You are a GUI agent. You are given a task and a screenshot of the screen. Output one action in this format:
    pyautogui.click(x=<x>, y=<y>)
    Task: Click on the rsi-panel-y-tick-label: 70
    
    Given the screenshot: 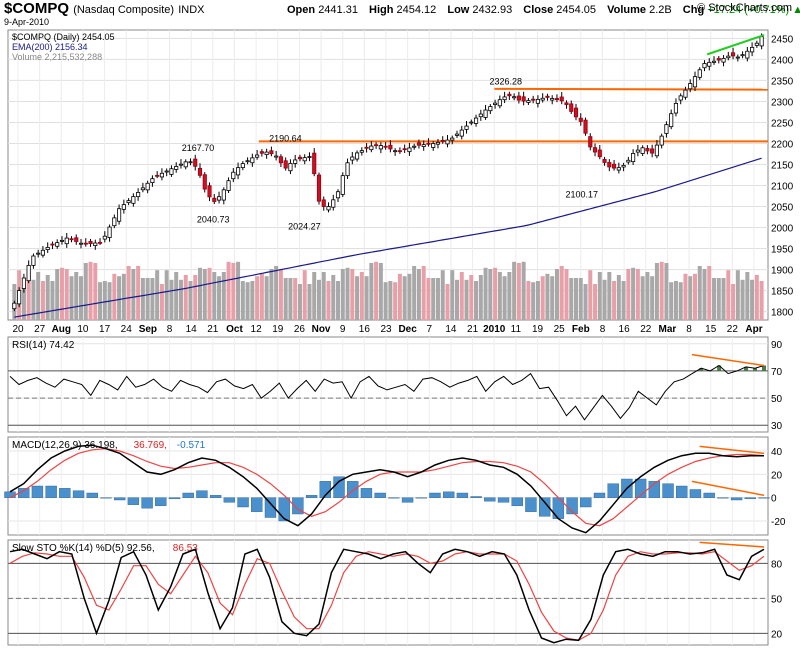 What is the action you would take?
    pyautogui.click(x=777, y=372)
    